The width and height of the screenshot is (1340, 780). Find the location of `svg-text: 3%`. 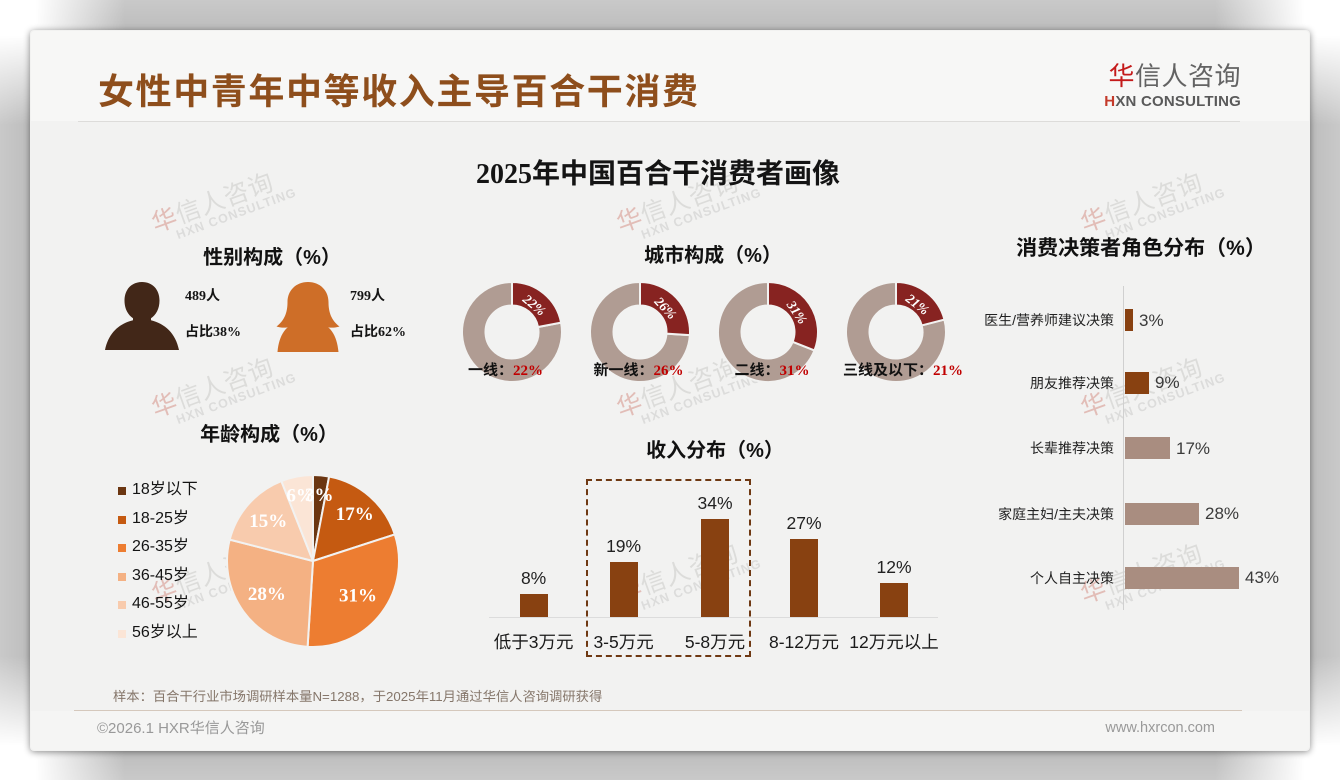

svg-text: 3% is located at coordinates (319, 495).